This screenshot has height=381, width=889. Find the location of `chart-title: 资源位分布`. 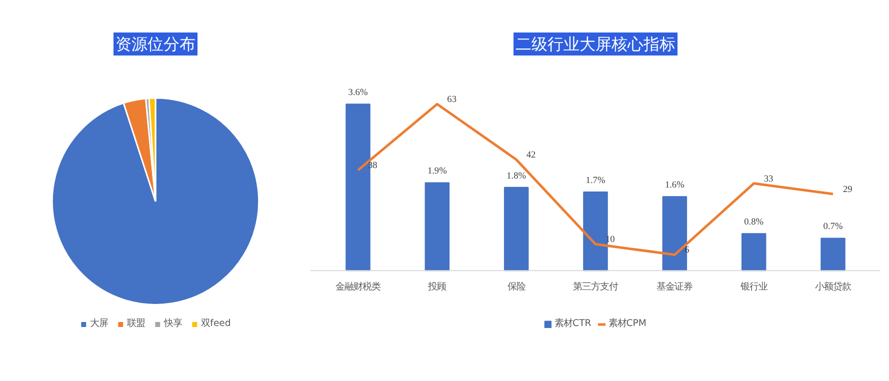

chart-title: 资源位分布 is located at coordinates (156, 44).